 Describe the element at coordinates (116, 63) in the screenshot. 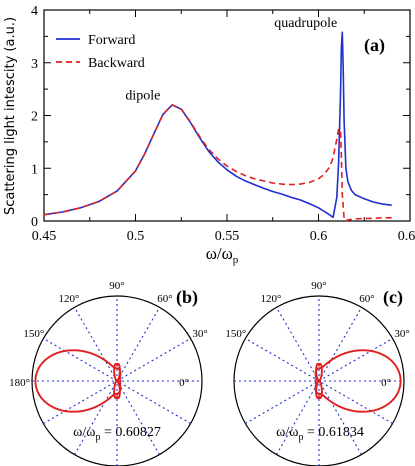

I see `legend-label-backward: Backward` at that location.